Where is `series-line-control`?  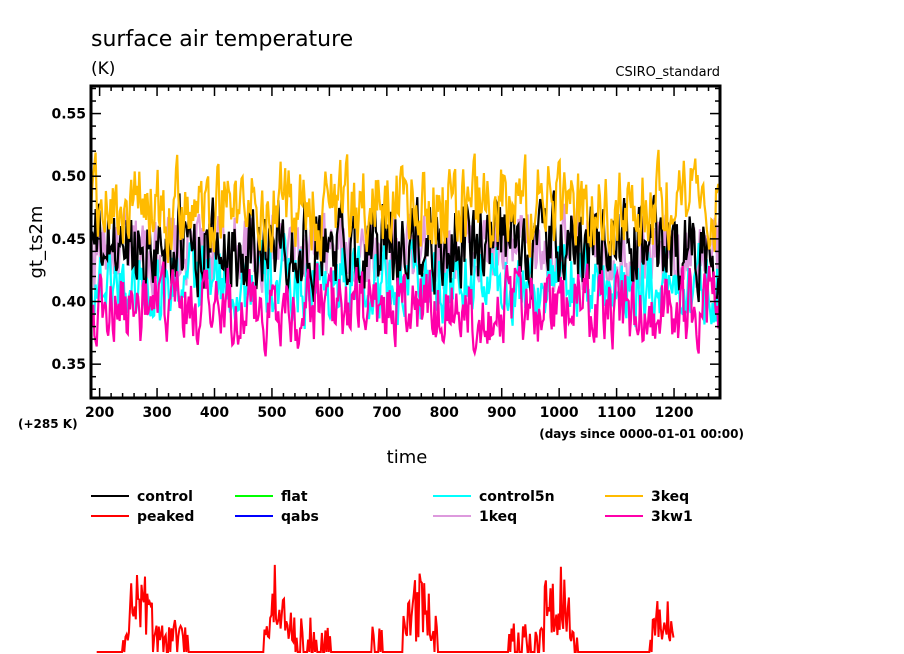
series-line-control is located at coordinates (405, 246).